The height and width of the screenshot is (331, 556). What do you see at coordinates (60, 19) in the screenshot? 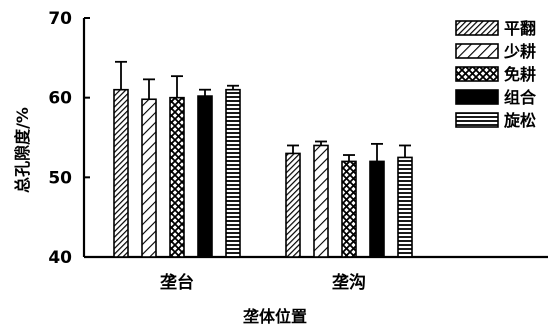
I see `y-tick-label: 70` at bounding box center [60, 19].